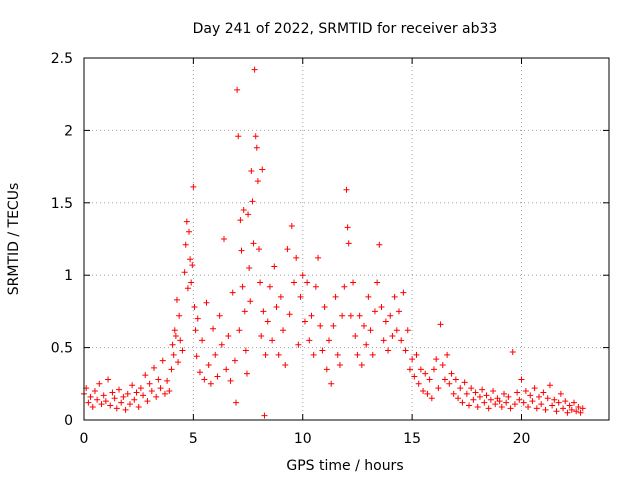 The image size is (640, 480). Describe the element at coordinates (68, 421) in the screenshot. I see `y-tick-label: 0` at that location.